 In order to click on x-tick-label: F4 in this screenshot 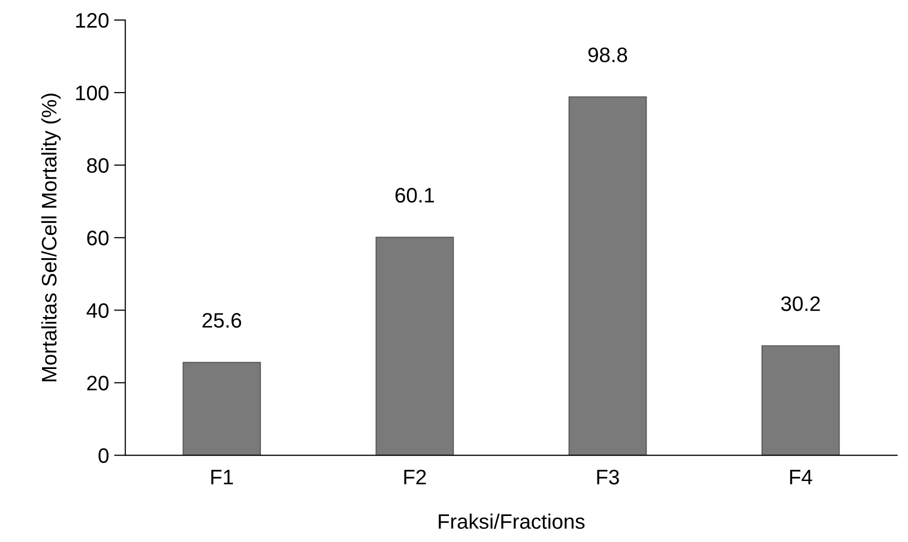, I will do `click(801, 477)`.